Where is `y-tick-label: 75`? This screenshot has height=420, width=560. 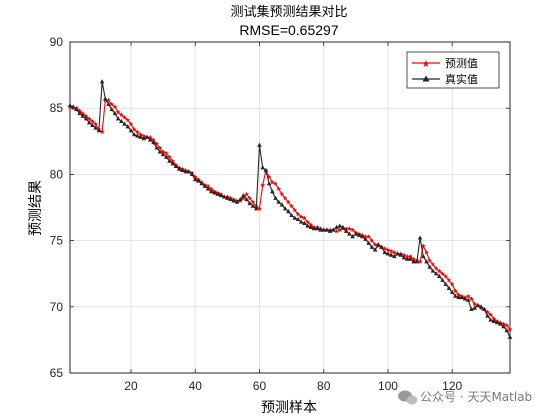
y-tick-label: 75 is located at coordinates (57, 241).